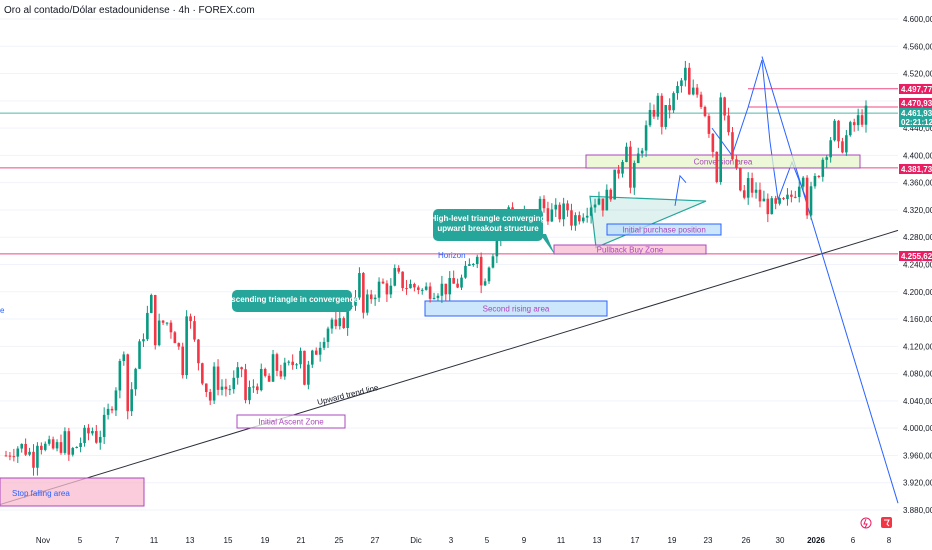  Describe the element at coordinates (2, 310) in the screenshot. I see `left-edge-text: e` at that location.